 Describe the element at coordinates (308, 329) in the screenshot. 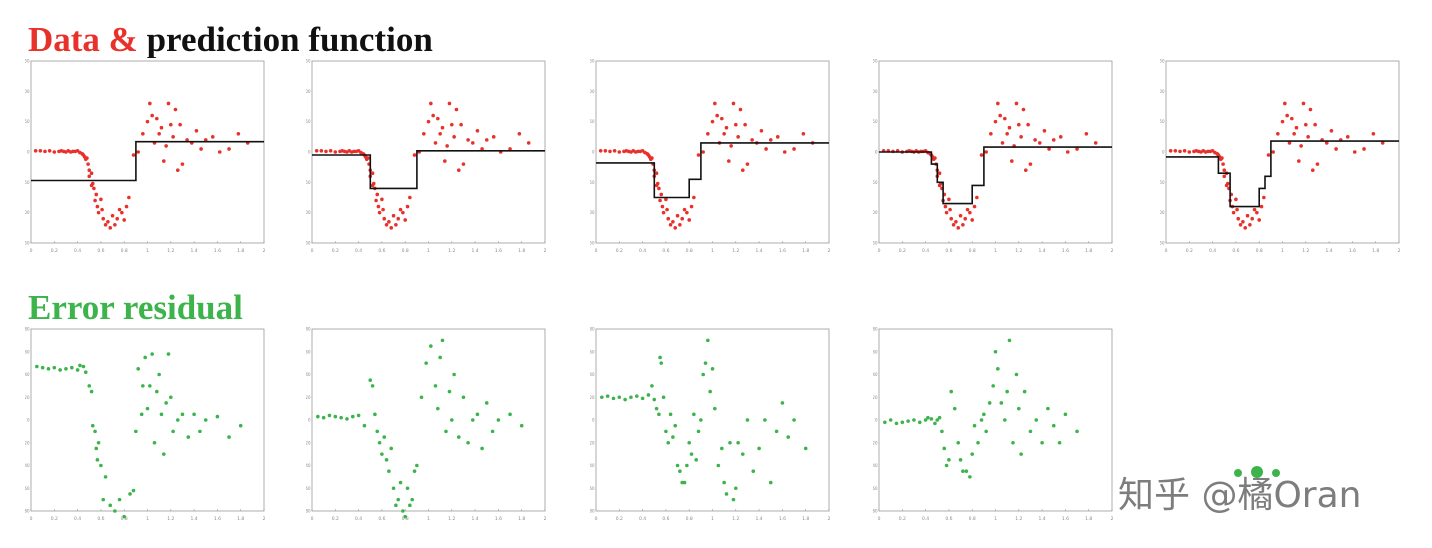

I see `y-tick-label: 80` at that location.